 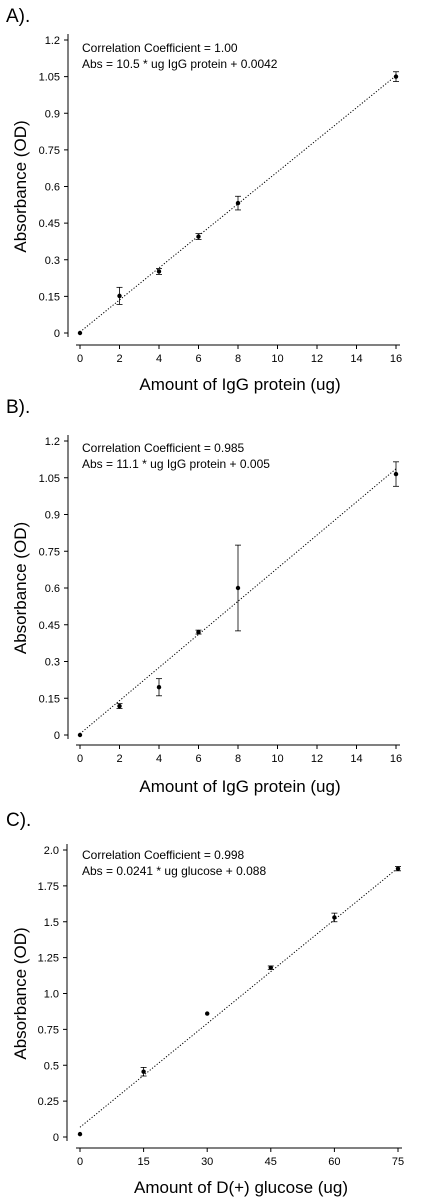 I want to click on x-tick-label: 30, so click(x=207, y=1162).